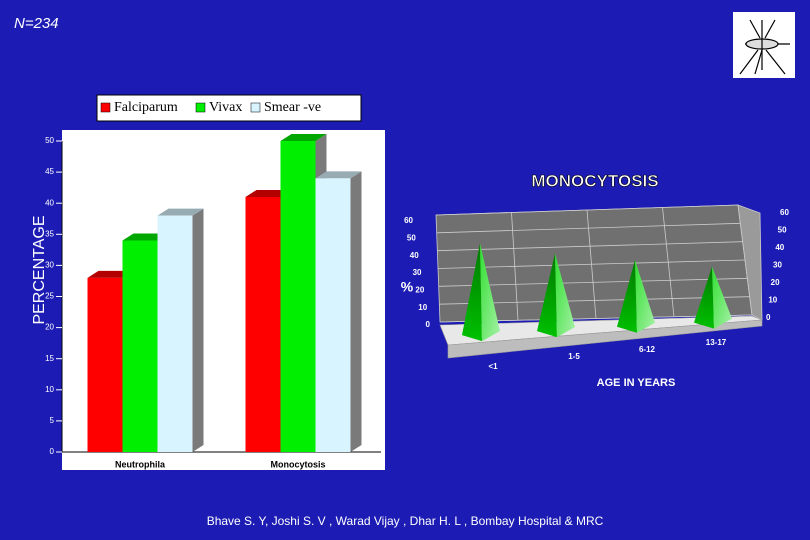 Image resolution: width=810 pixels, height=540 pixels. Describe the element at coordinates (716, 342) in the screenshot. I see `x-tick-label: 13-17` at that location.